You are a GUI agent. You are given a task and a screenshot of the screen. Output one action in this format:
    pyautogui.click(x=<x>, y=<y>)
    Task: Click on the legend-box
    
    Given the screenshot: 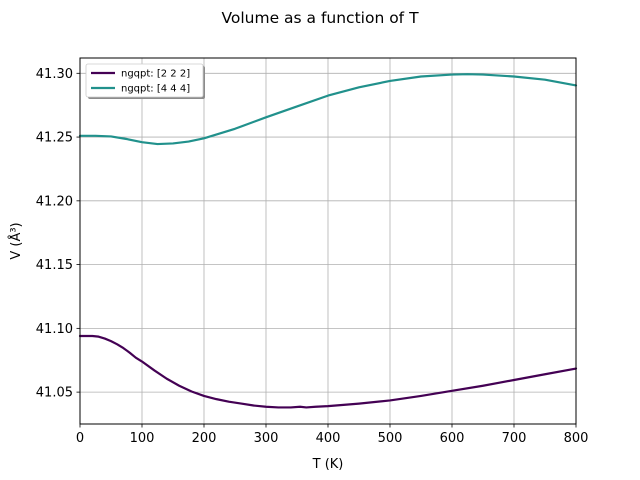 What is the action you would take?
    pyautogui.click(x=144, y=80)
    